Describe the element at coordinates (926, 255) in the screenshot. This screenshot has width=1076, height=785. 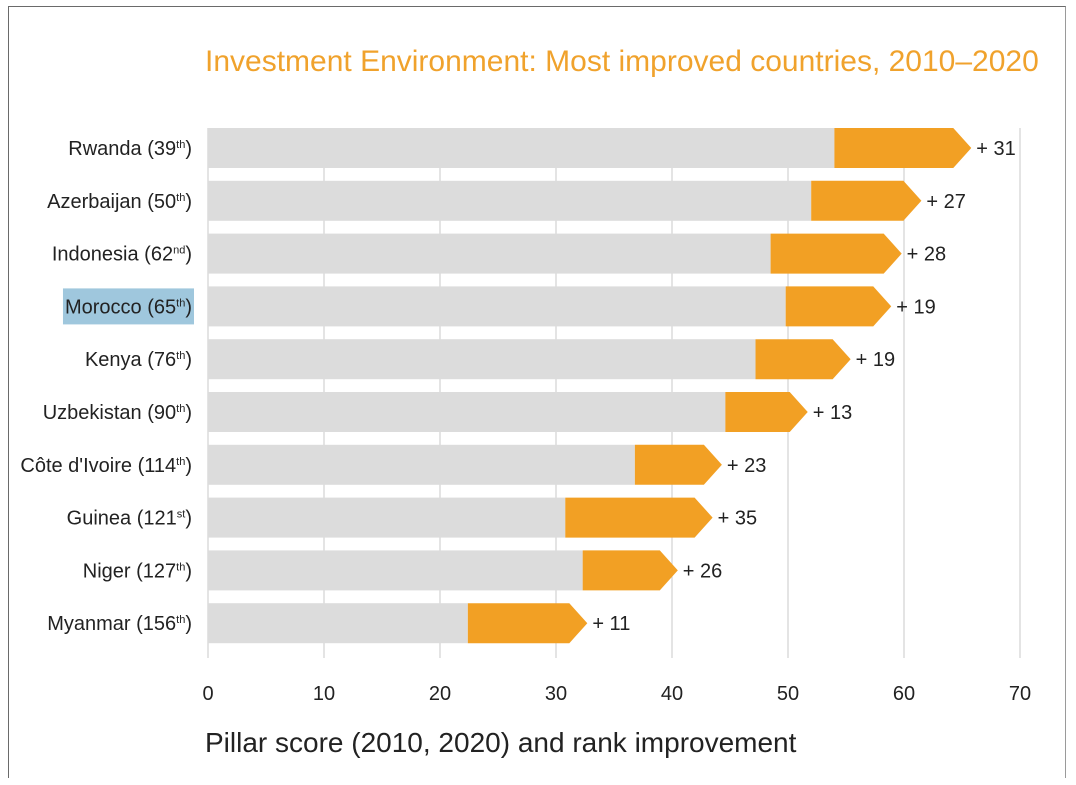
I see `rank-improvement-label: + 28` at that location.